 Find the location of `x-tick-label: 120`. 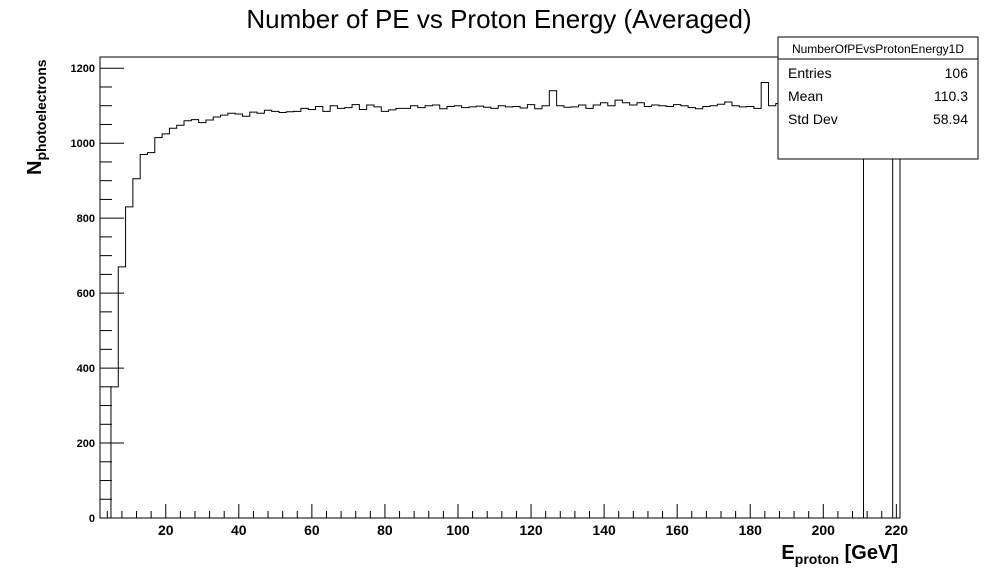

x-tick-label: 120 is located at coordinates (531, 530).